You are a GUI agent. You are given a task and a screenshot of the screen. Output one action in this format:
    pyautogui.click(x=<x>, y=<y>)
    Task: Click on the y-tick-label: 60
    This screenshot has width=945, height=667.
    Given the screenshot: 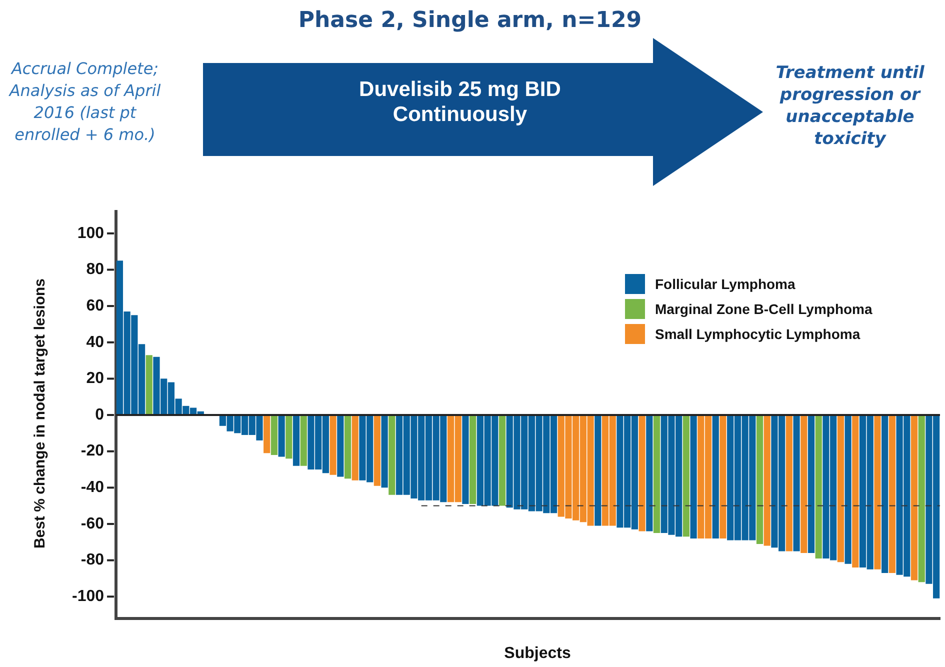 What is the action you would take?
    pyautogui.click(x=95, y=305)
    